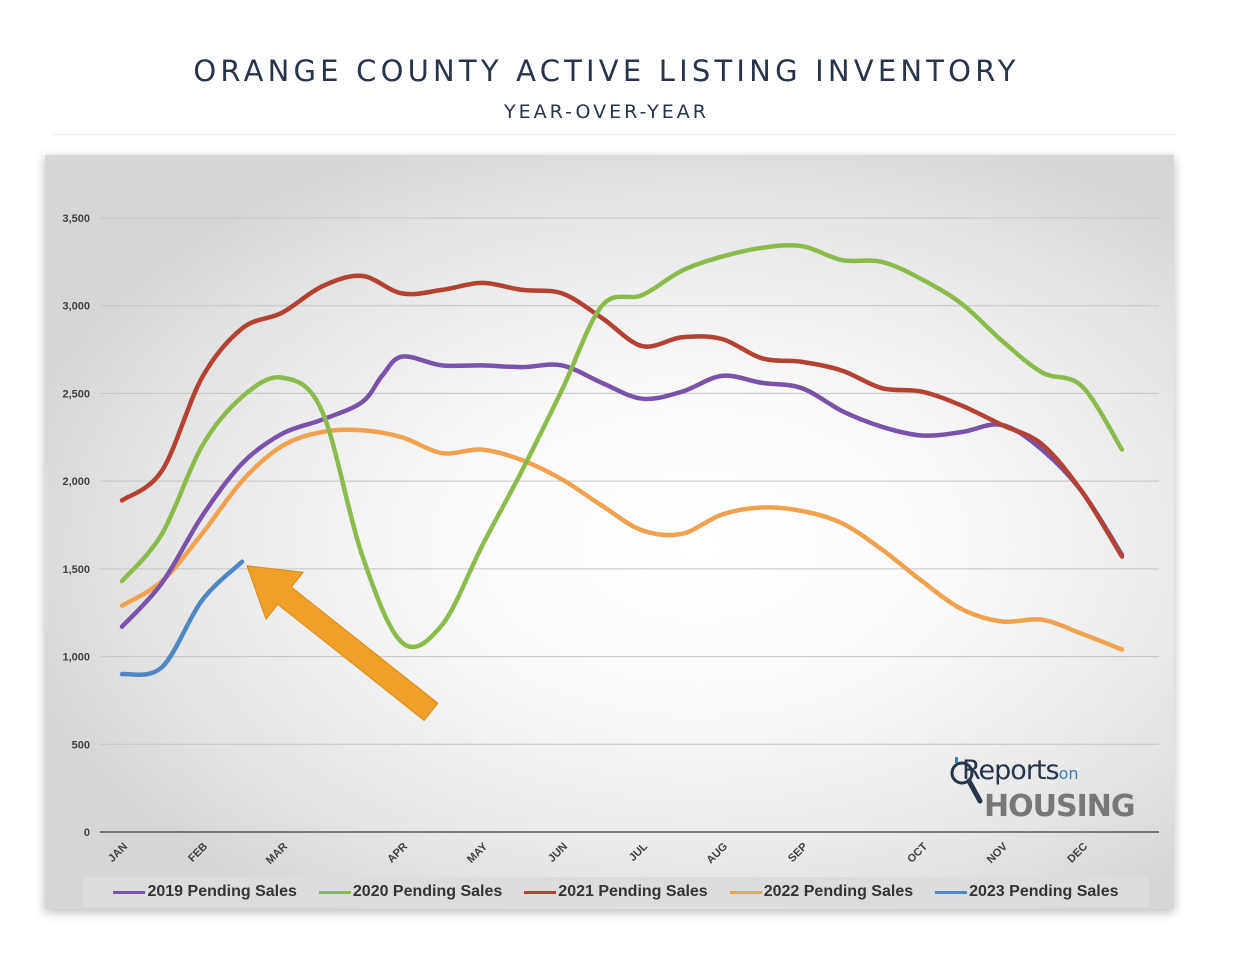  Describe the element at coordinates (998, 853) in the screenshot. I see `x-tick-label: NOV` at that location.